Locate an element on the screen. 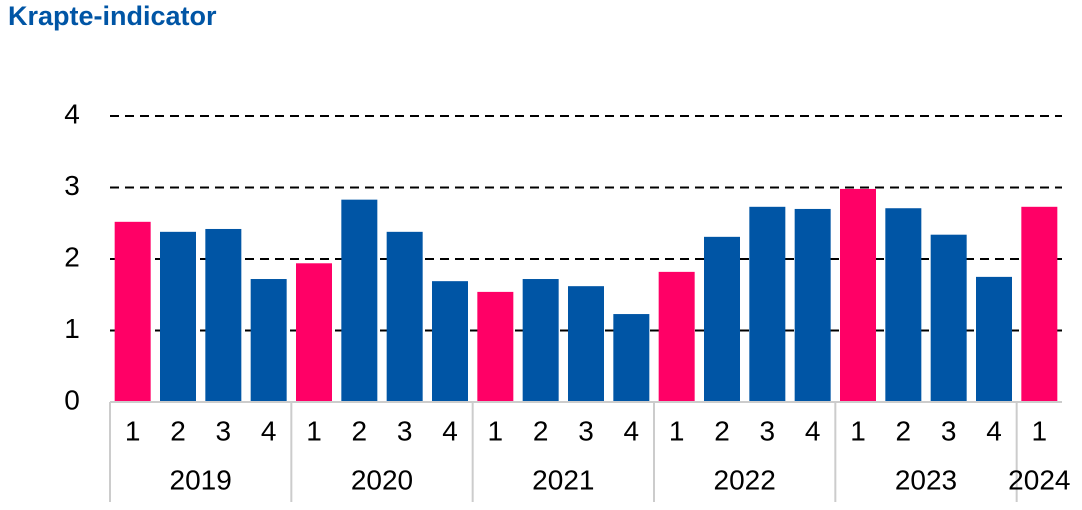 This screenshot has width=1082, height=510. x-group-label: 2019 is located at coordinates (201, 479).